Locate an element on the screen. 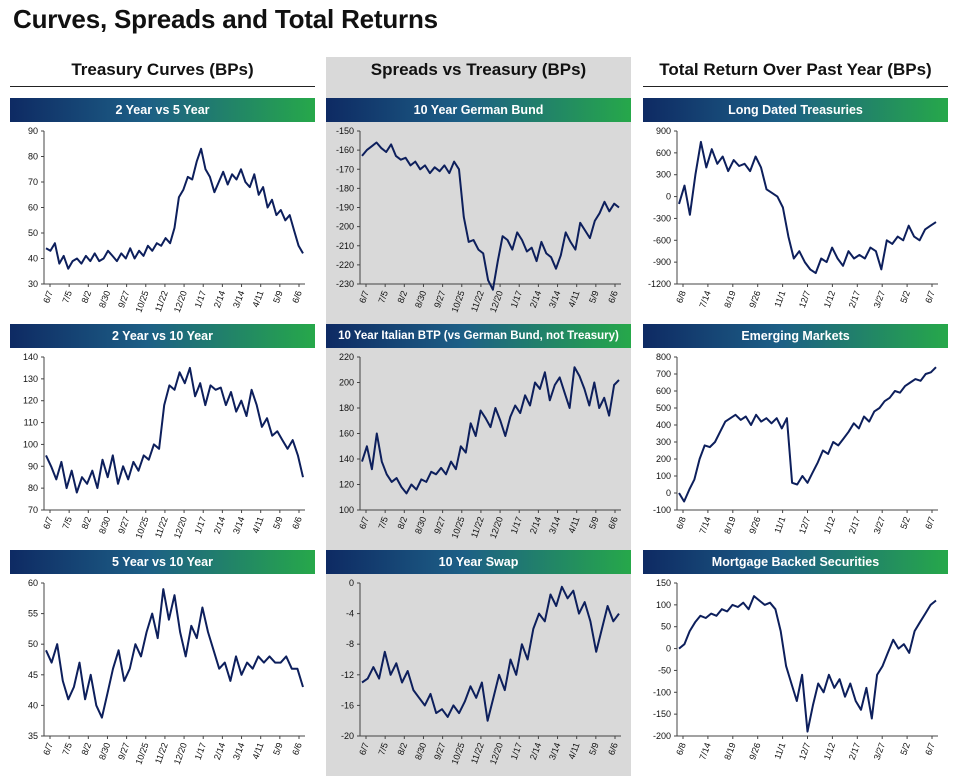  x-tick-label: 6/6 is located at coordinates (613, 748).